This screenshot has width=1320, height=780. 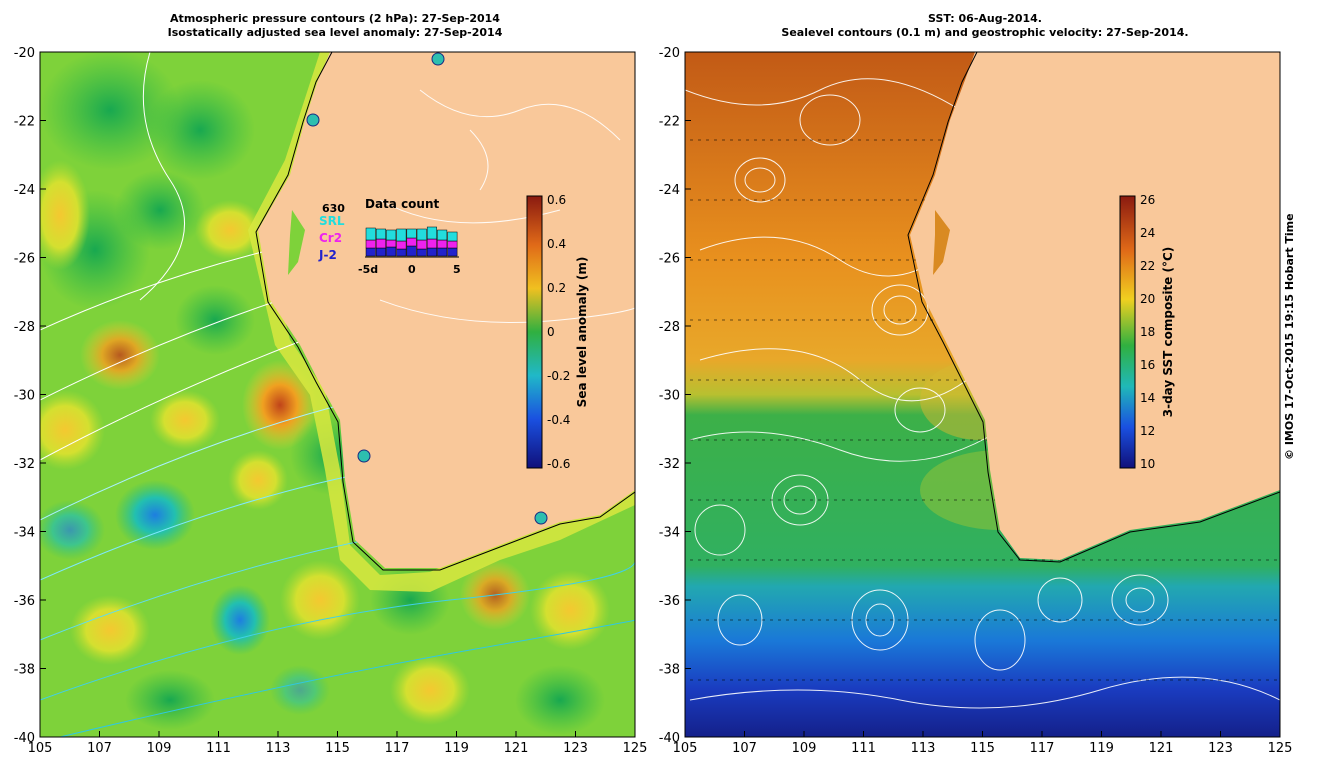 I want to click on right-shark-bay, so click(x=941, y=242).